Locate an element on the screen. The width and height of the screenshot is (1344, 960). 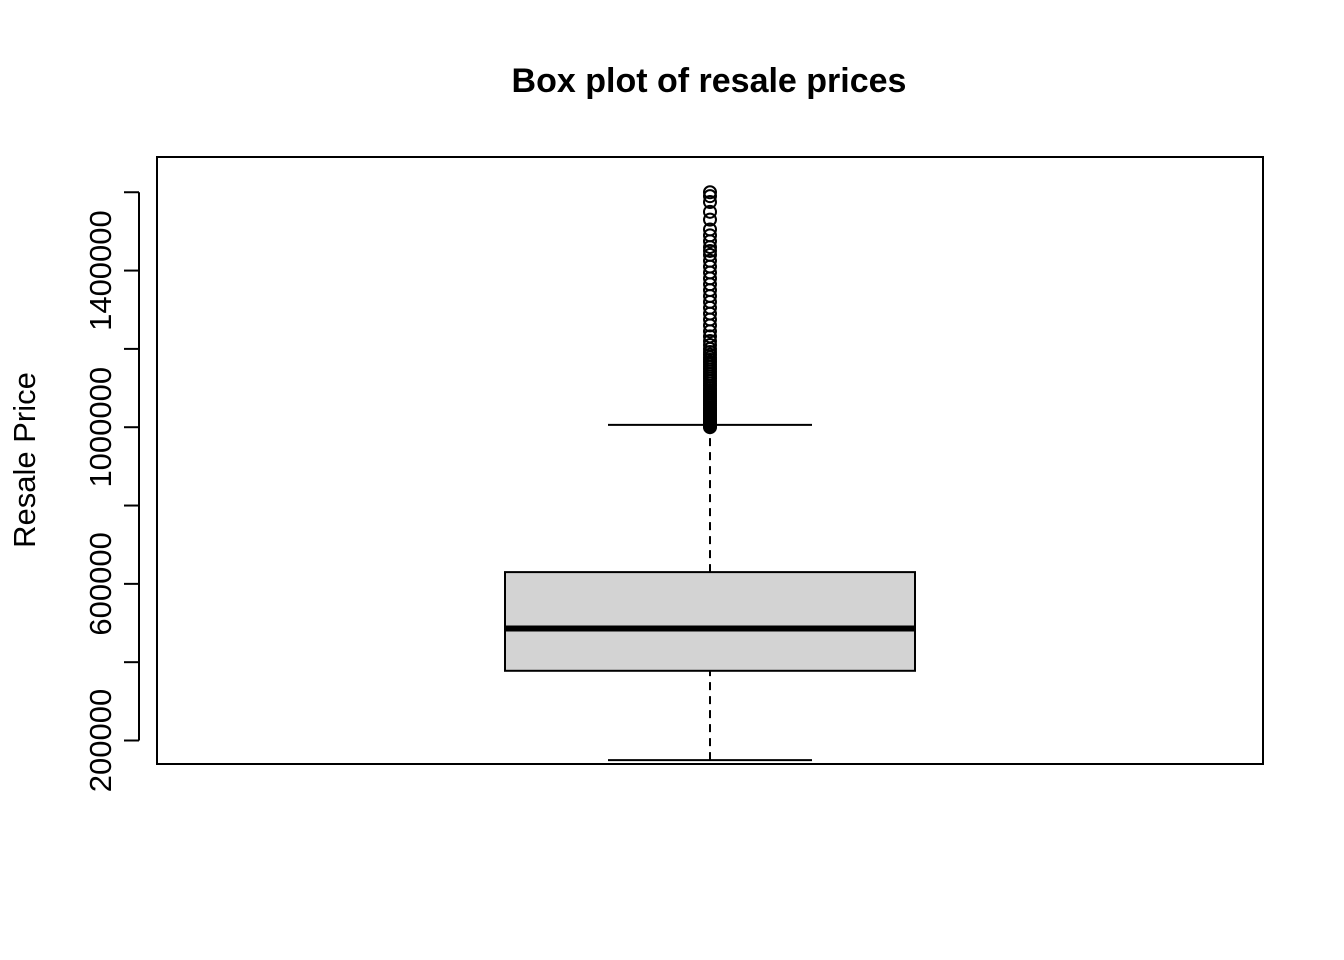
y-tick-label: 1400000 is located at coordinates (100, 270).